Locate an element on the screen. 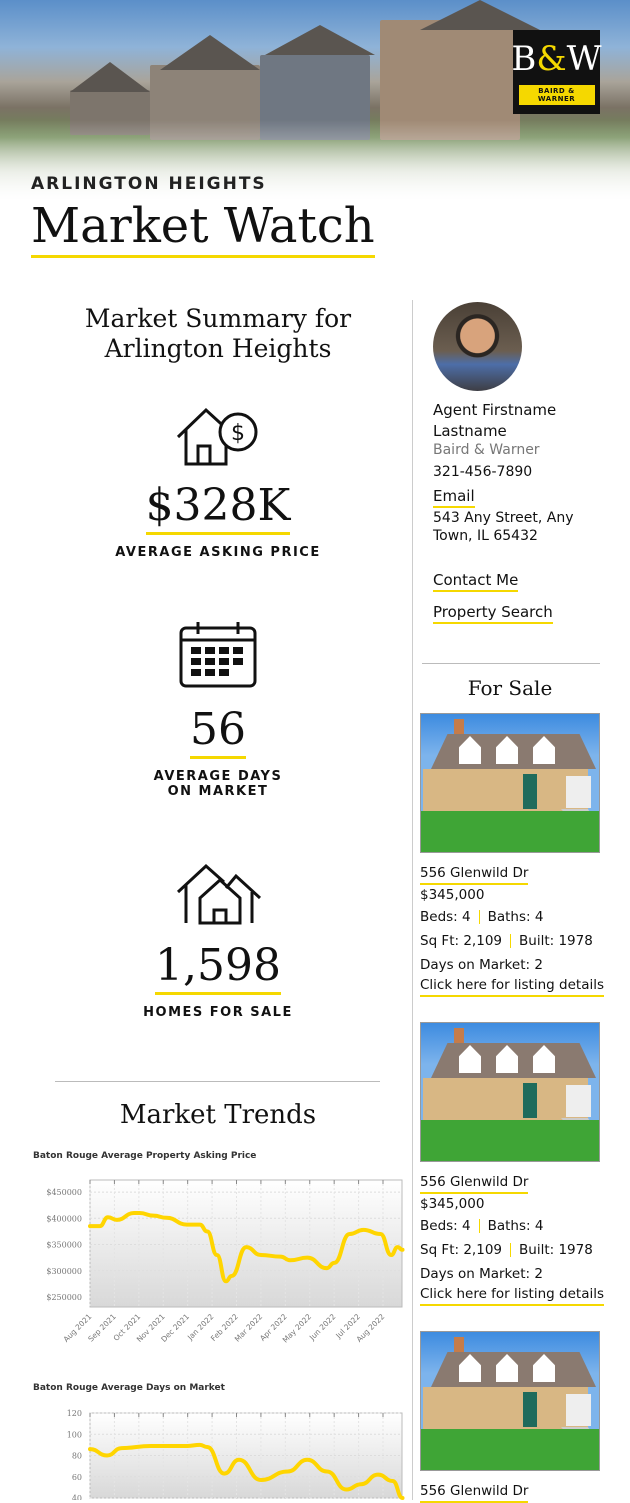 This screenshot has height=1503, width=630. agent-company: Baird & Warner is located at coordinates (486, 450).